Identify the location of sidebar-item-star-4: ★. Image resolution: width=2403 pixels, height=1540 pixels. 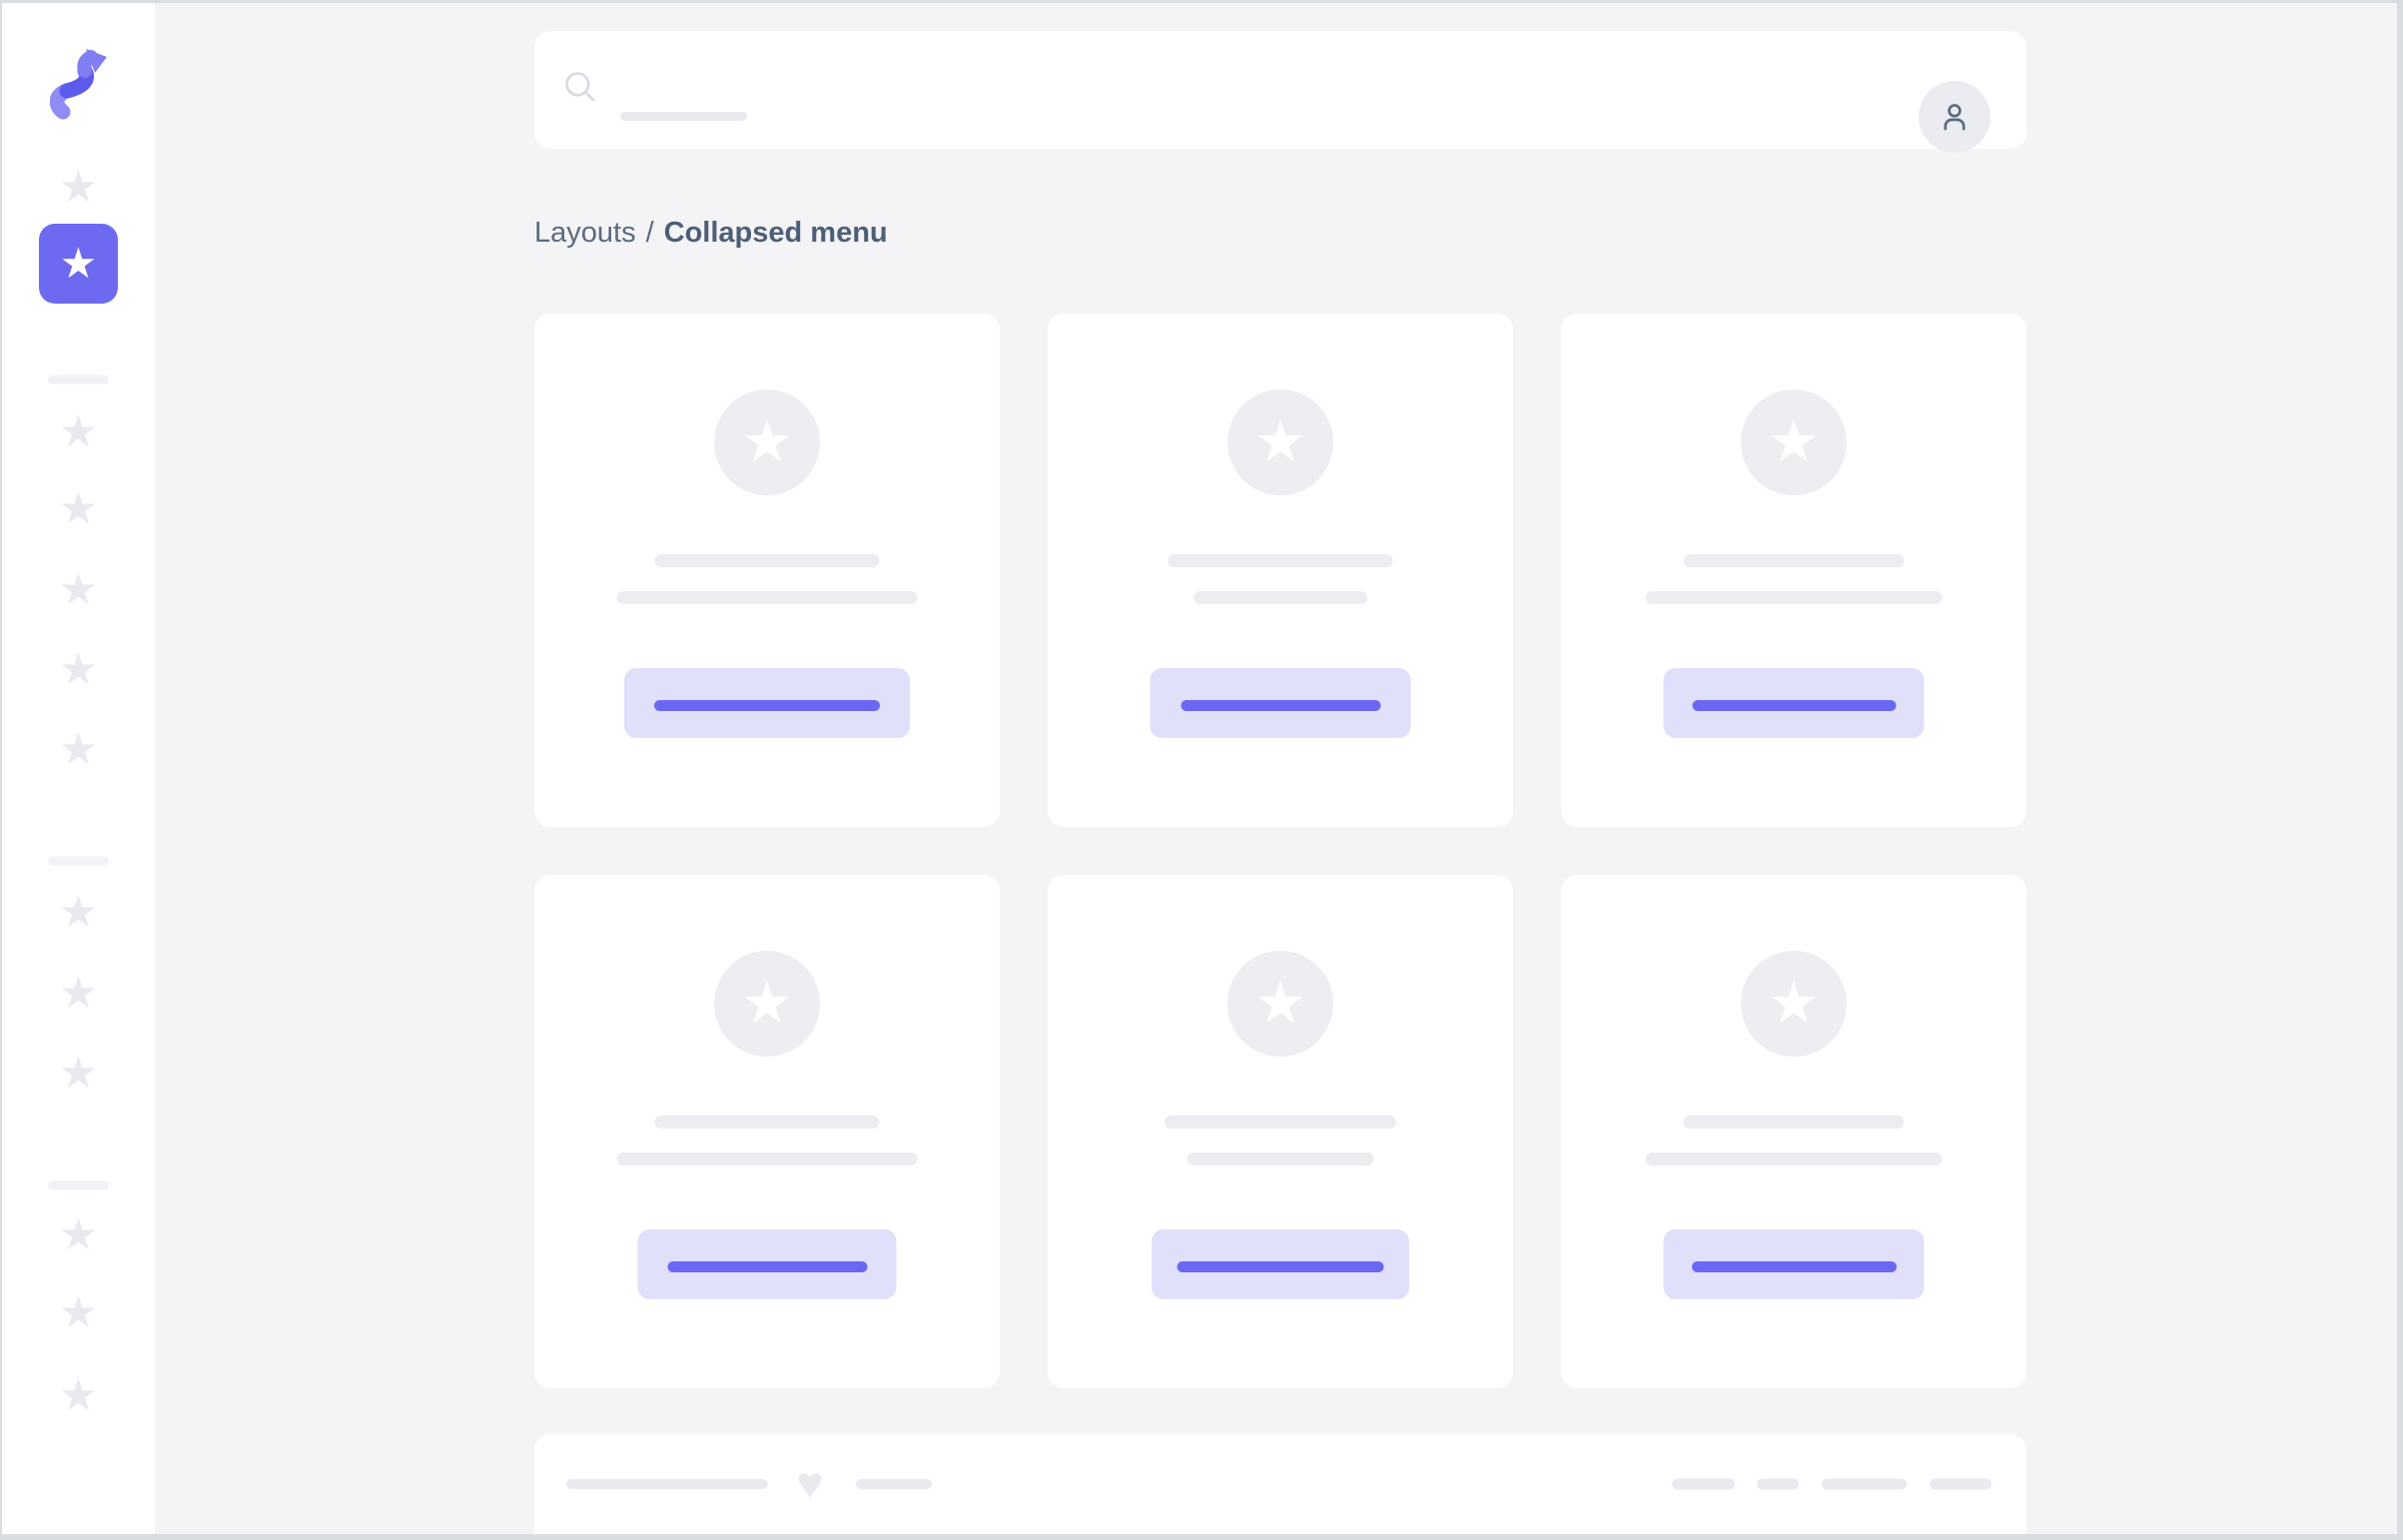
(78, 509).